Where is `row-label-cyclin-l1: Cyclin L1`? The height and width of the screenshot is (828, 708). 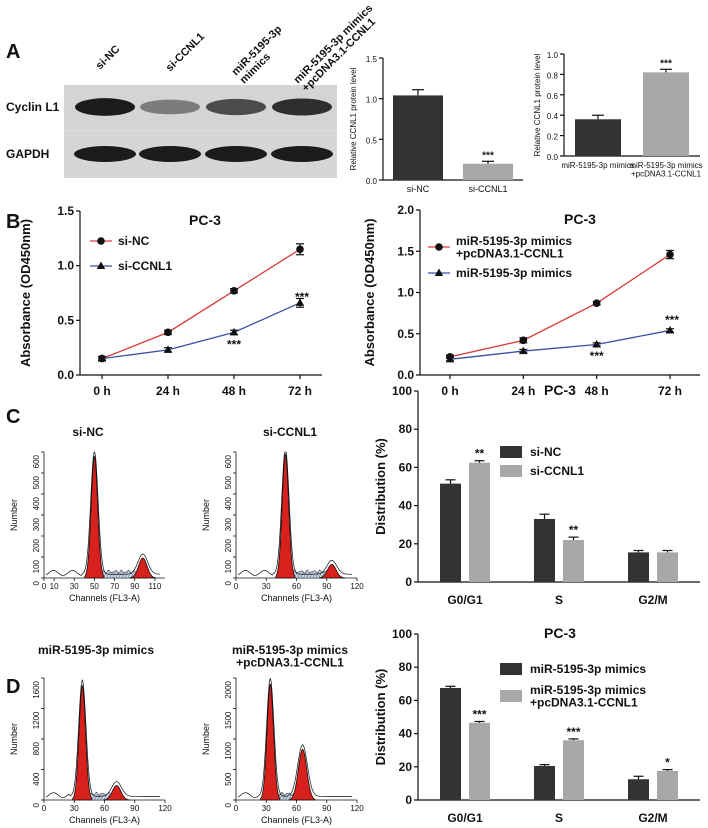
row-label-cyclin-l1: Cyclin L1 is located at coordinates (33, 107).